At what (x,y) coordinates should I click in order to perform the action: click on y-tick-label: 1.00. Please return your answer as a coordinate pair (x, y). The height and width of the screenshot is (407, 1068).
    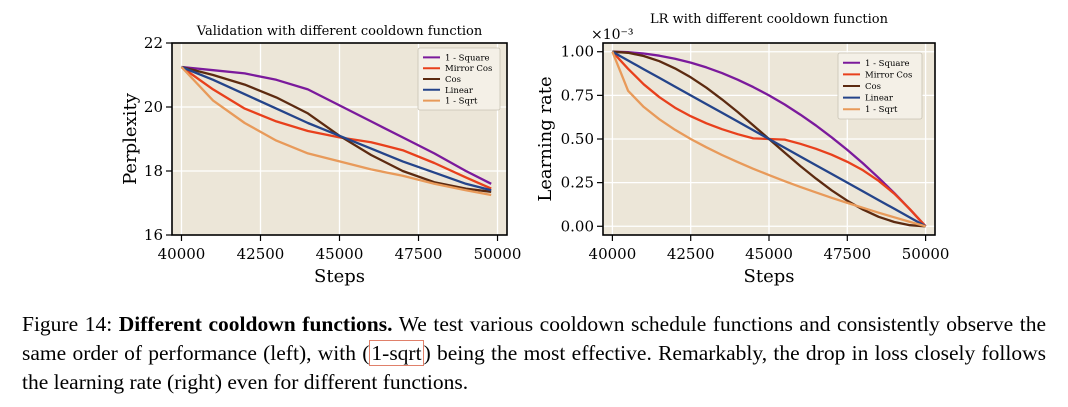
    Looking at the image, I should click on (577, 52).